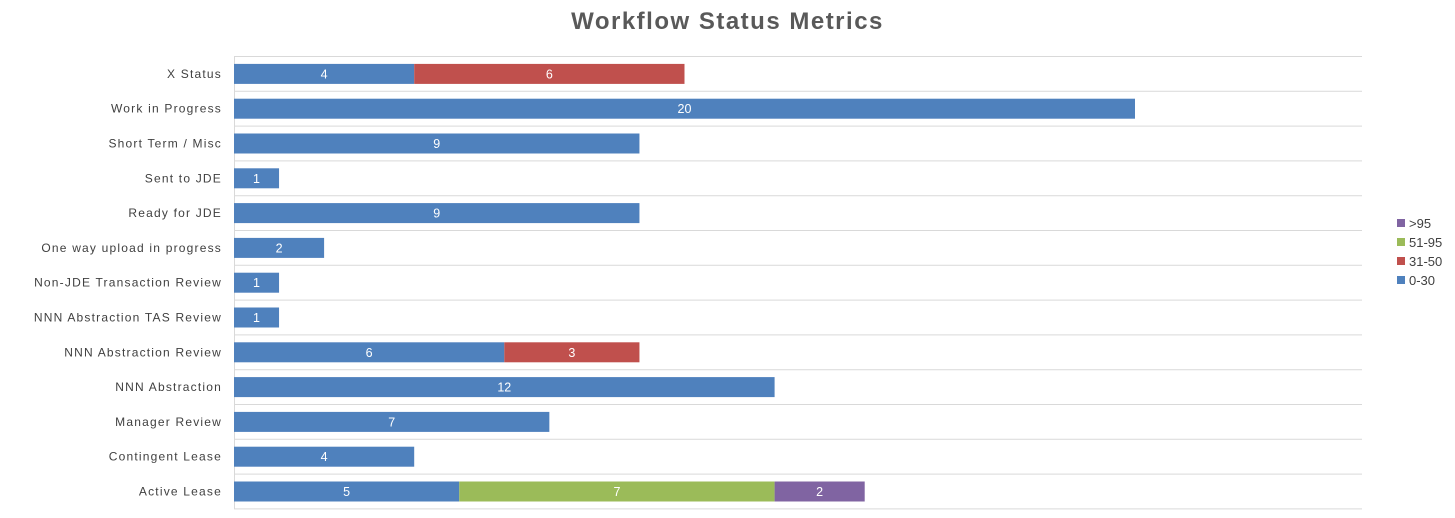 The width and height of the screenshot is (1455, 518). What do you see at coordinates (1420, 223) in the screenshot?
I see `legend-label: >95` at bounding box center [1420, 223].